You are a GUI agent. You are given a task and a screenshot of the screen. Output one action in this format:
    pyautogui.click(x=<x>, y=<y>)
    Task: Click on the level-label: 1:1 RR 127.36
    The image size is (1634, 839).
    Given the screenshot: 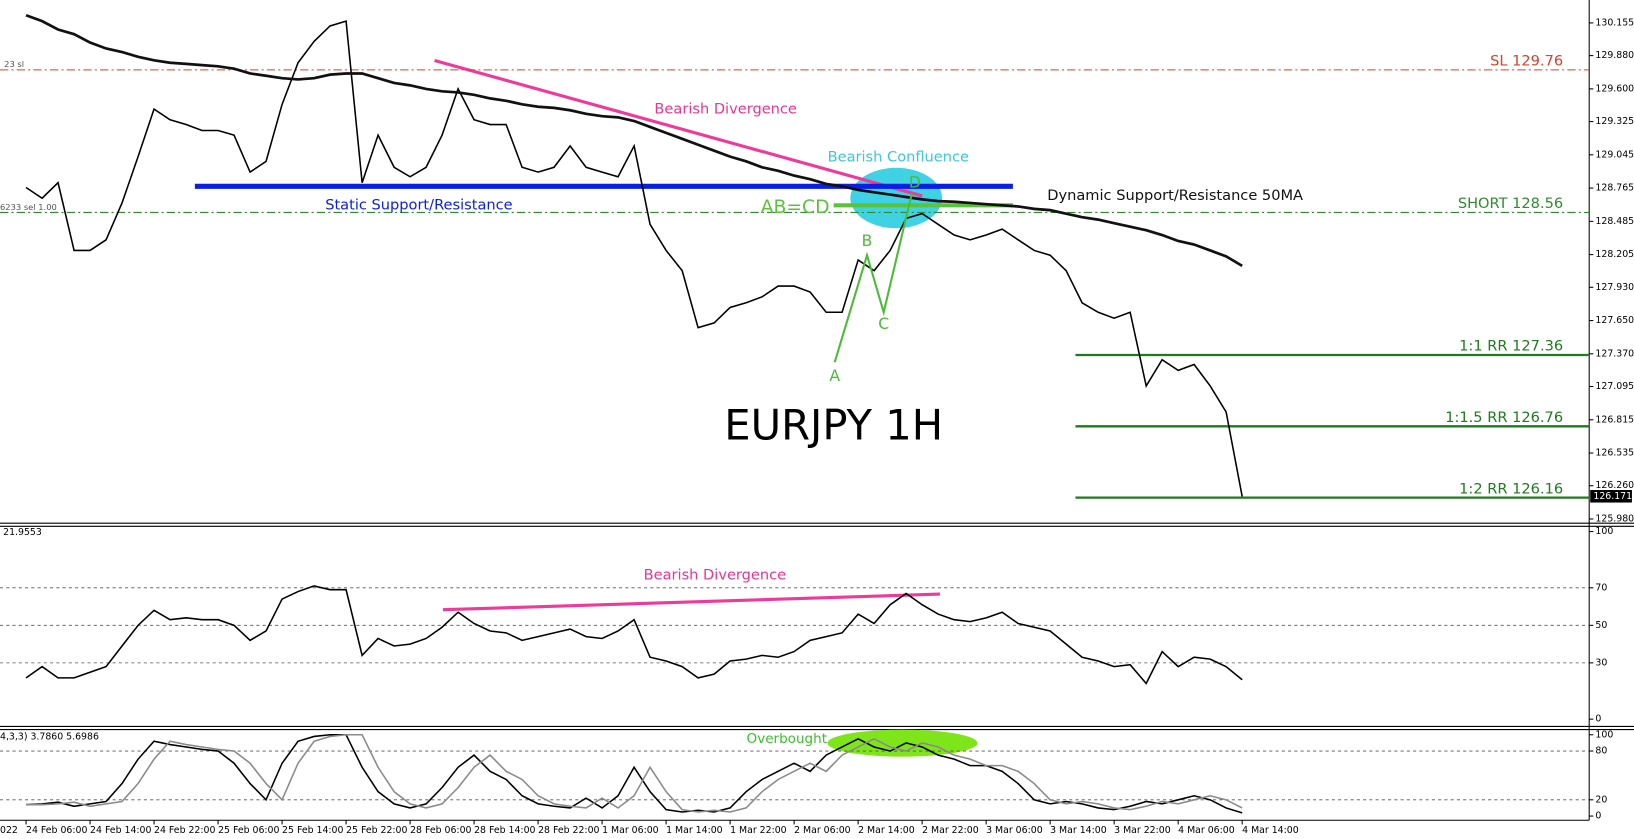 What is the action you would take?
    pyautogui.click(x=1511, y=346)
    